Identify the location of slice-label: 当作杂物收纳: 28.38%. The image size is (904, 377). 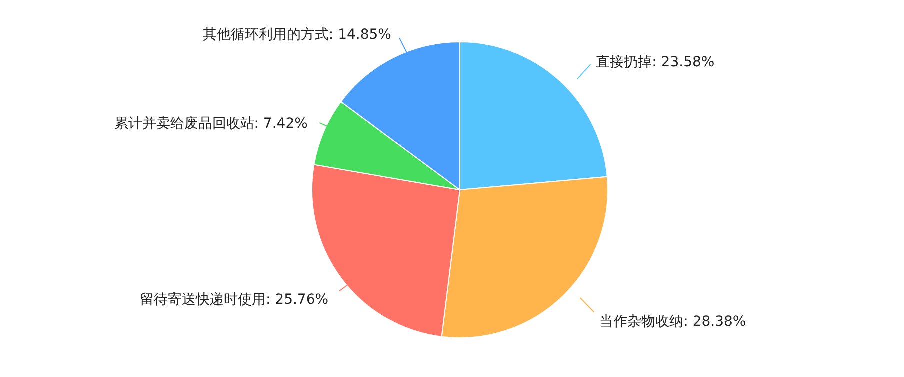
(673, 322).